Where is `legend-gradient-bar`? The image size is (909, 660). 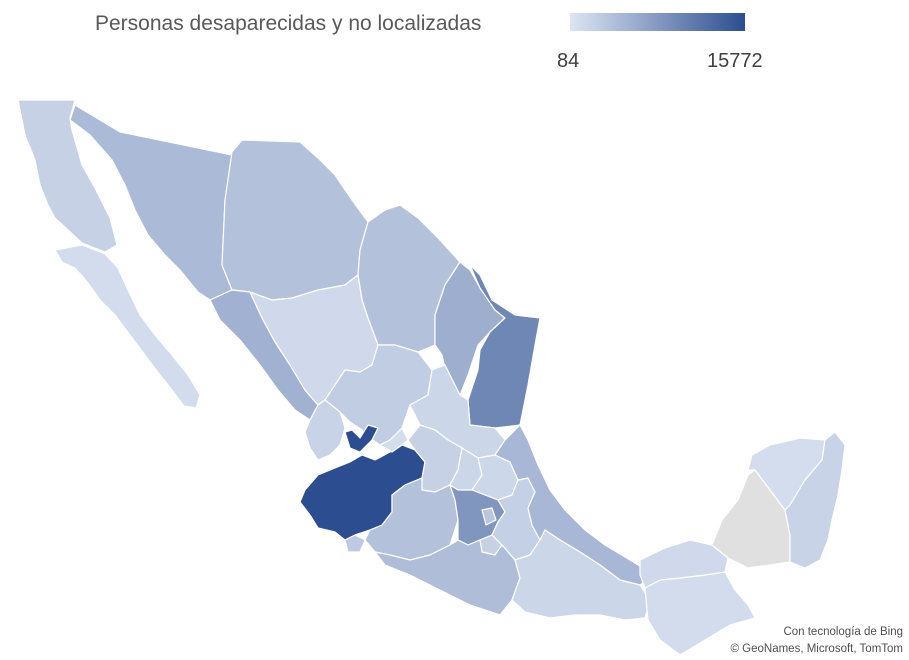 legend-gradient-bar is located at coordinates (657, 22).